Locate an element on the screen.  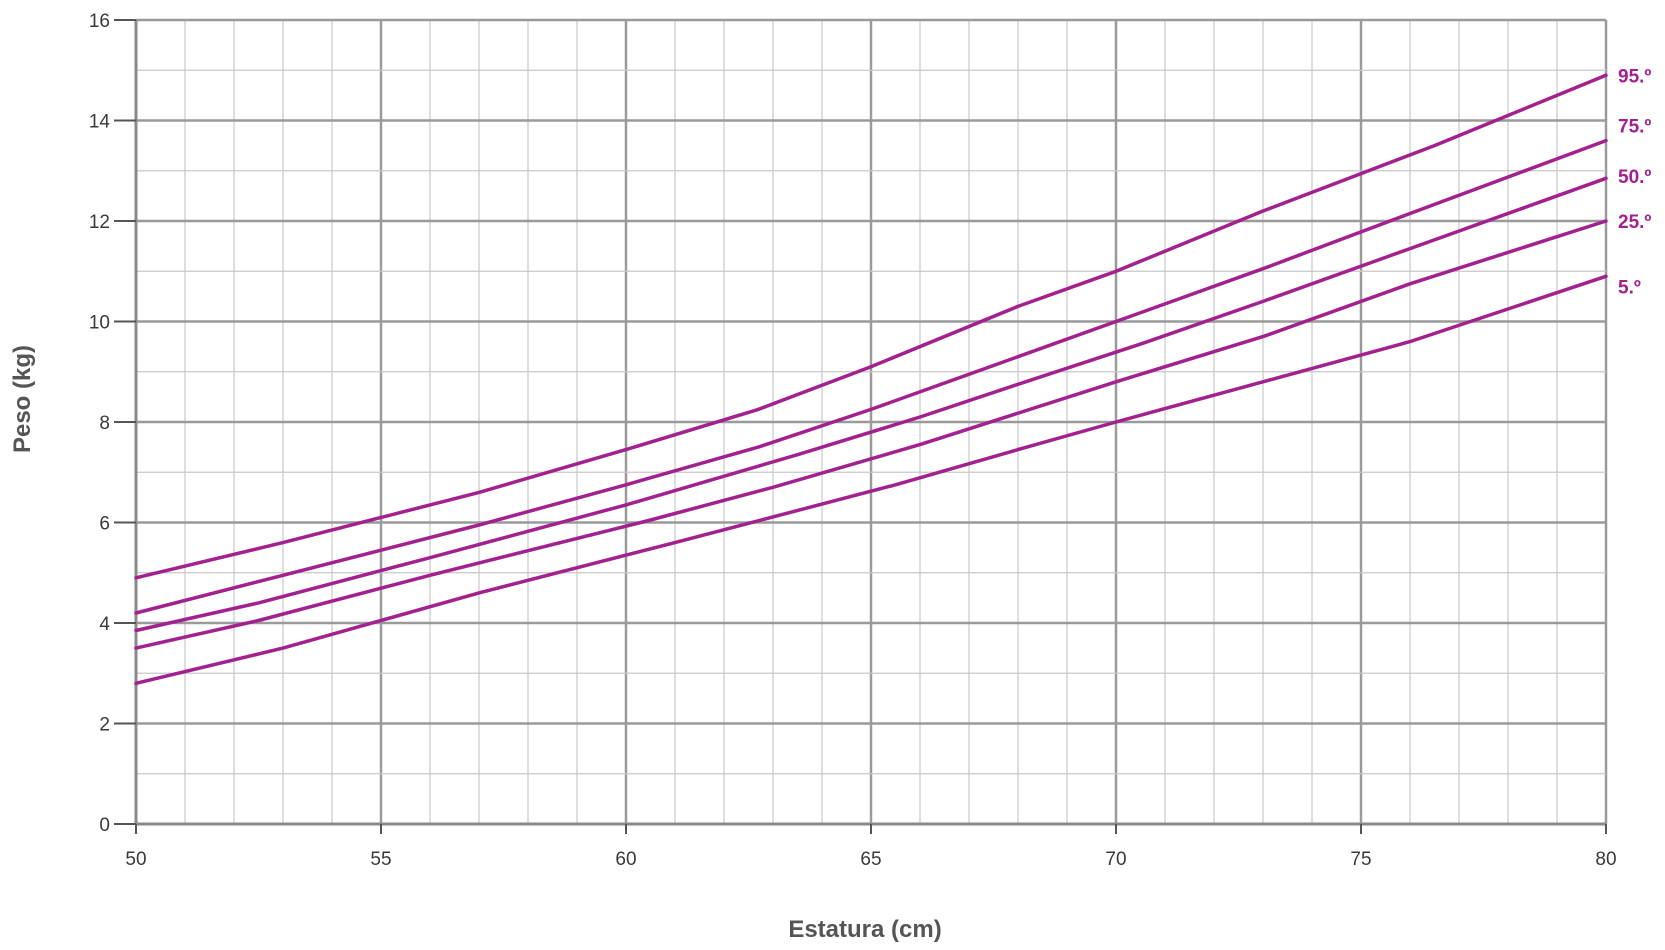
series-label: 50.º is located at coordinates (1634, 177).